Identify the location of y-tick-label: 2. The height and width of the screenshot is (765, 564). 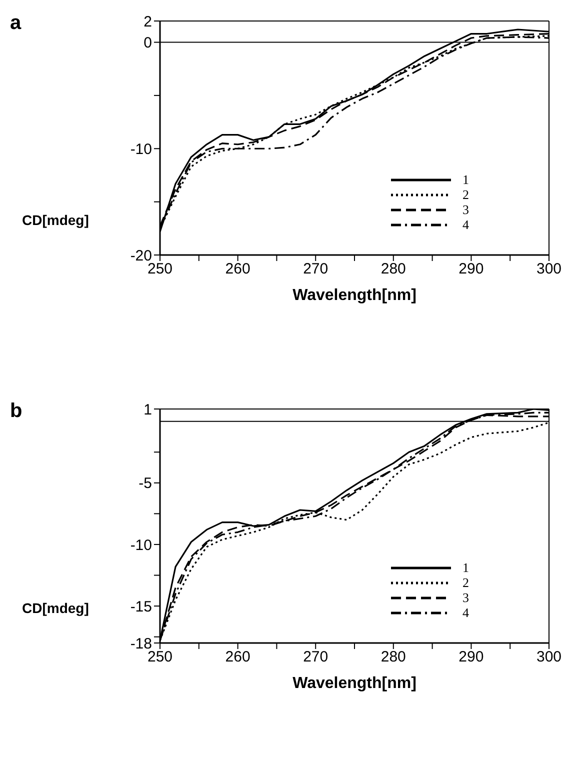
(148, 21).